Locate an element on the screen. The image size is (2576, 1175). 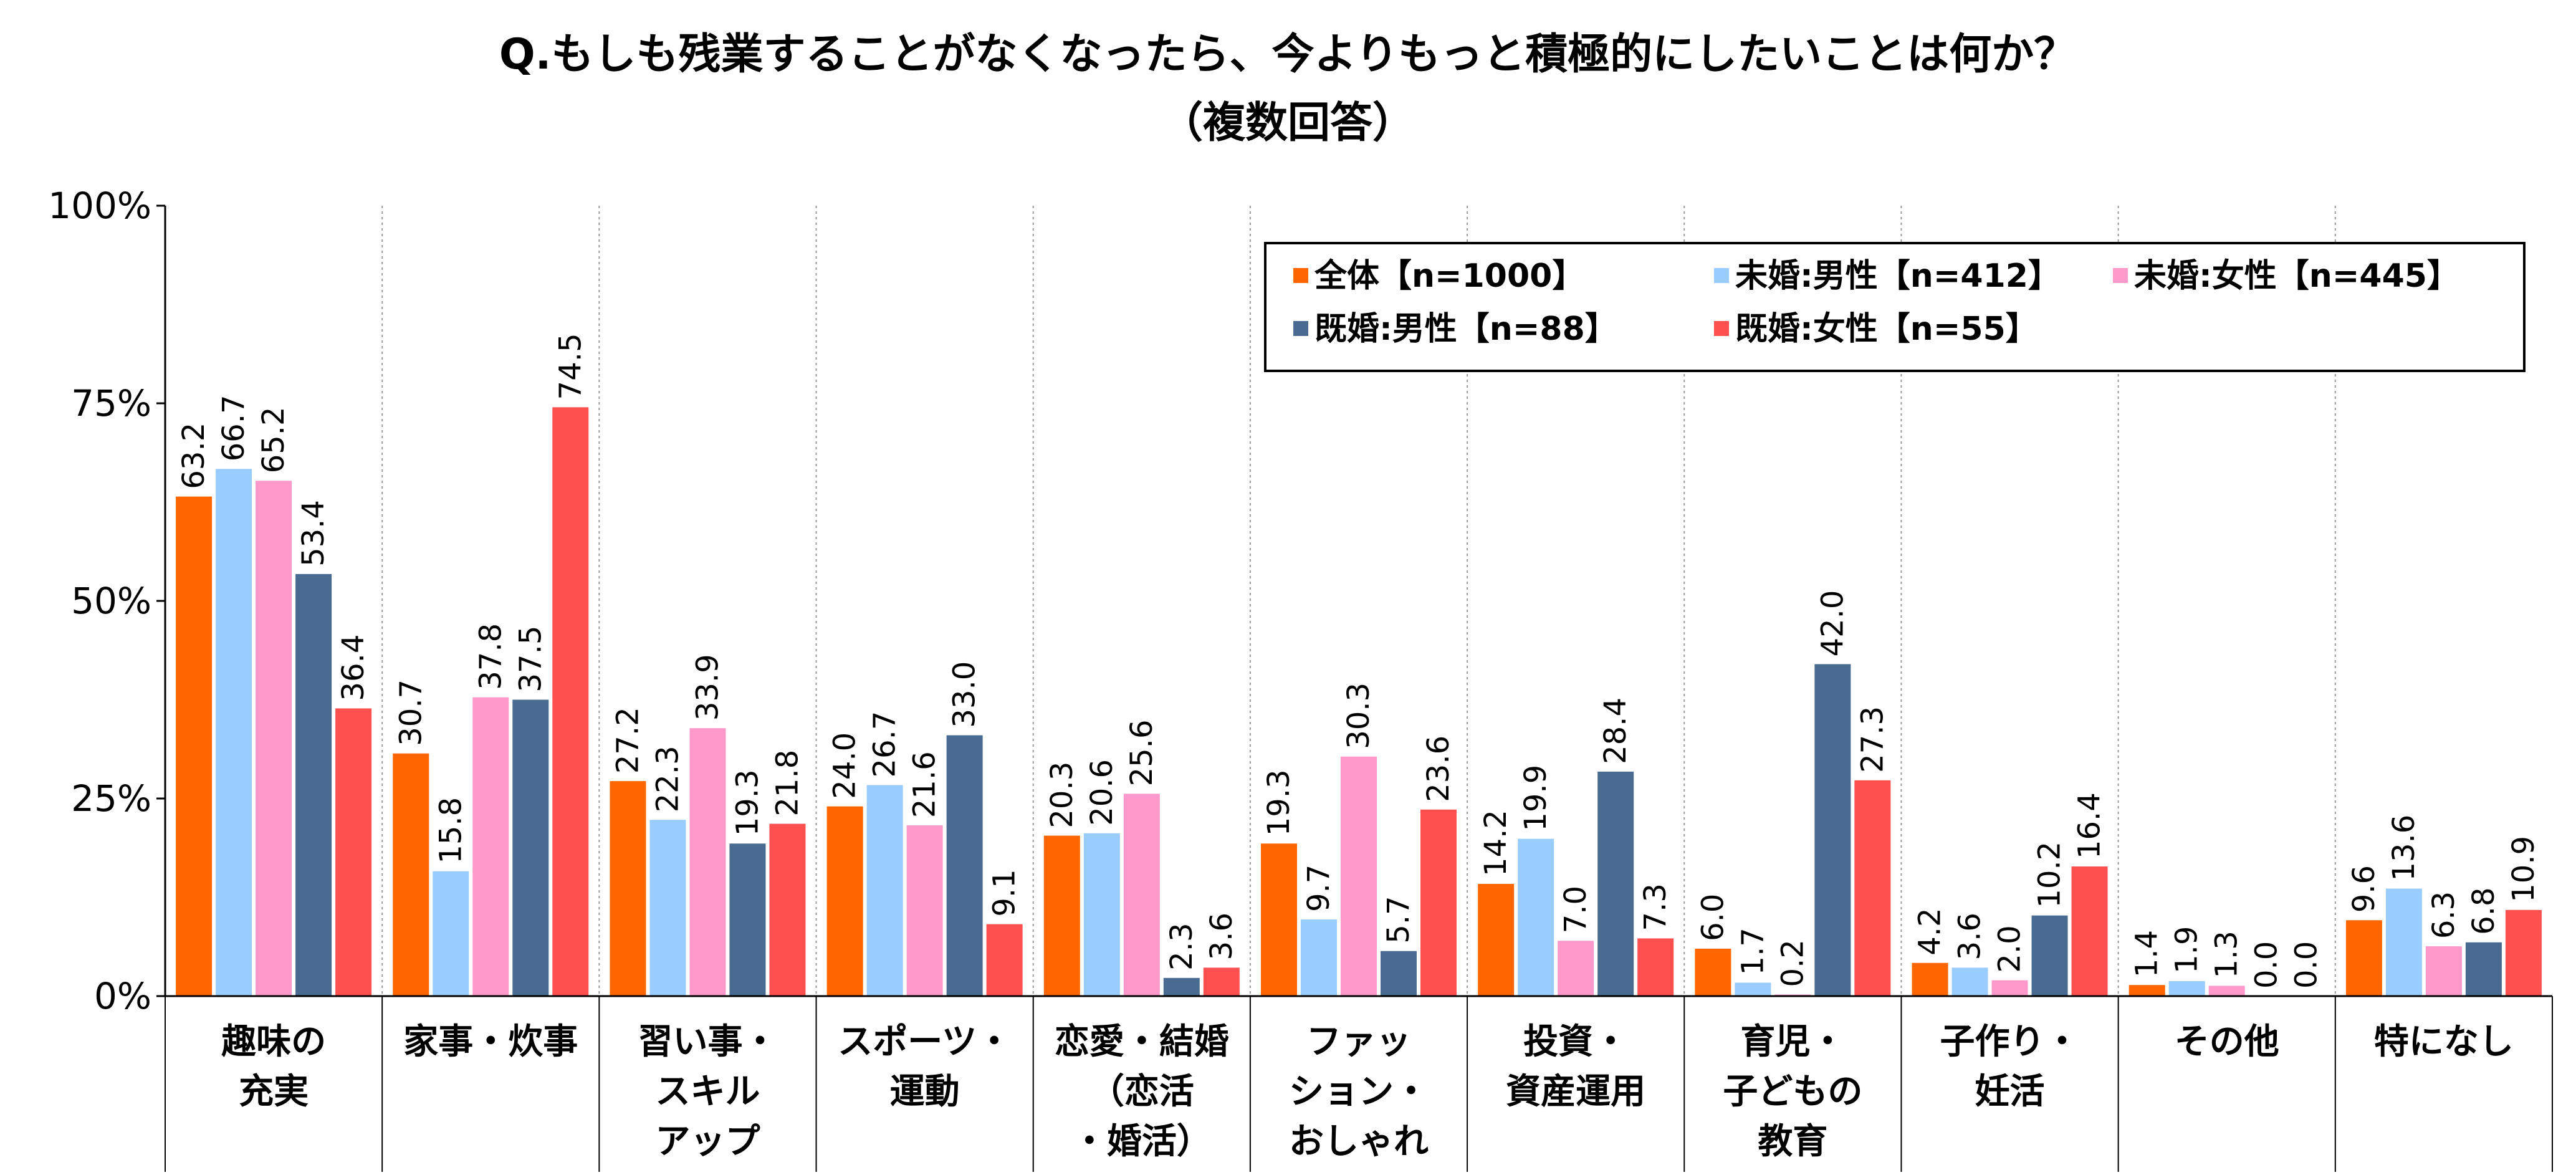
data-label: 4.2 is located at coordinates (1931, 931).